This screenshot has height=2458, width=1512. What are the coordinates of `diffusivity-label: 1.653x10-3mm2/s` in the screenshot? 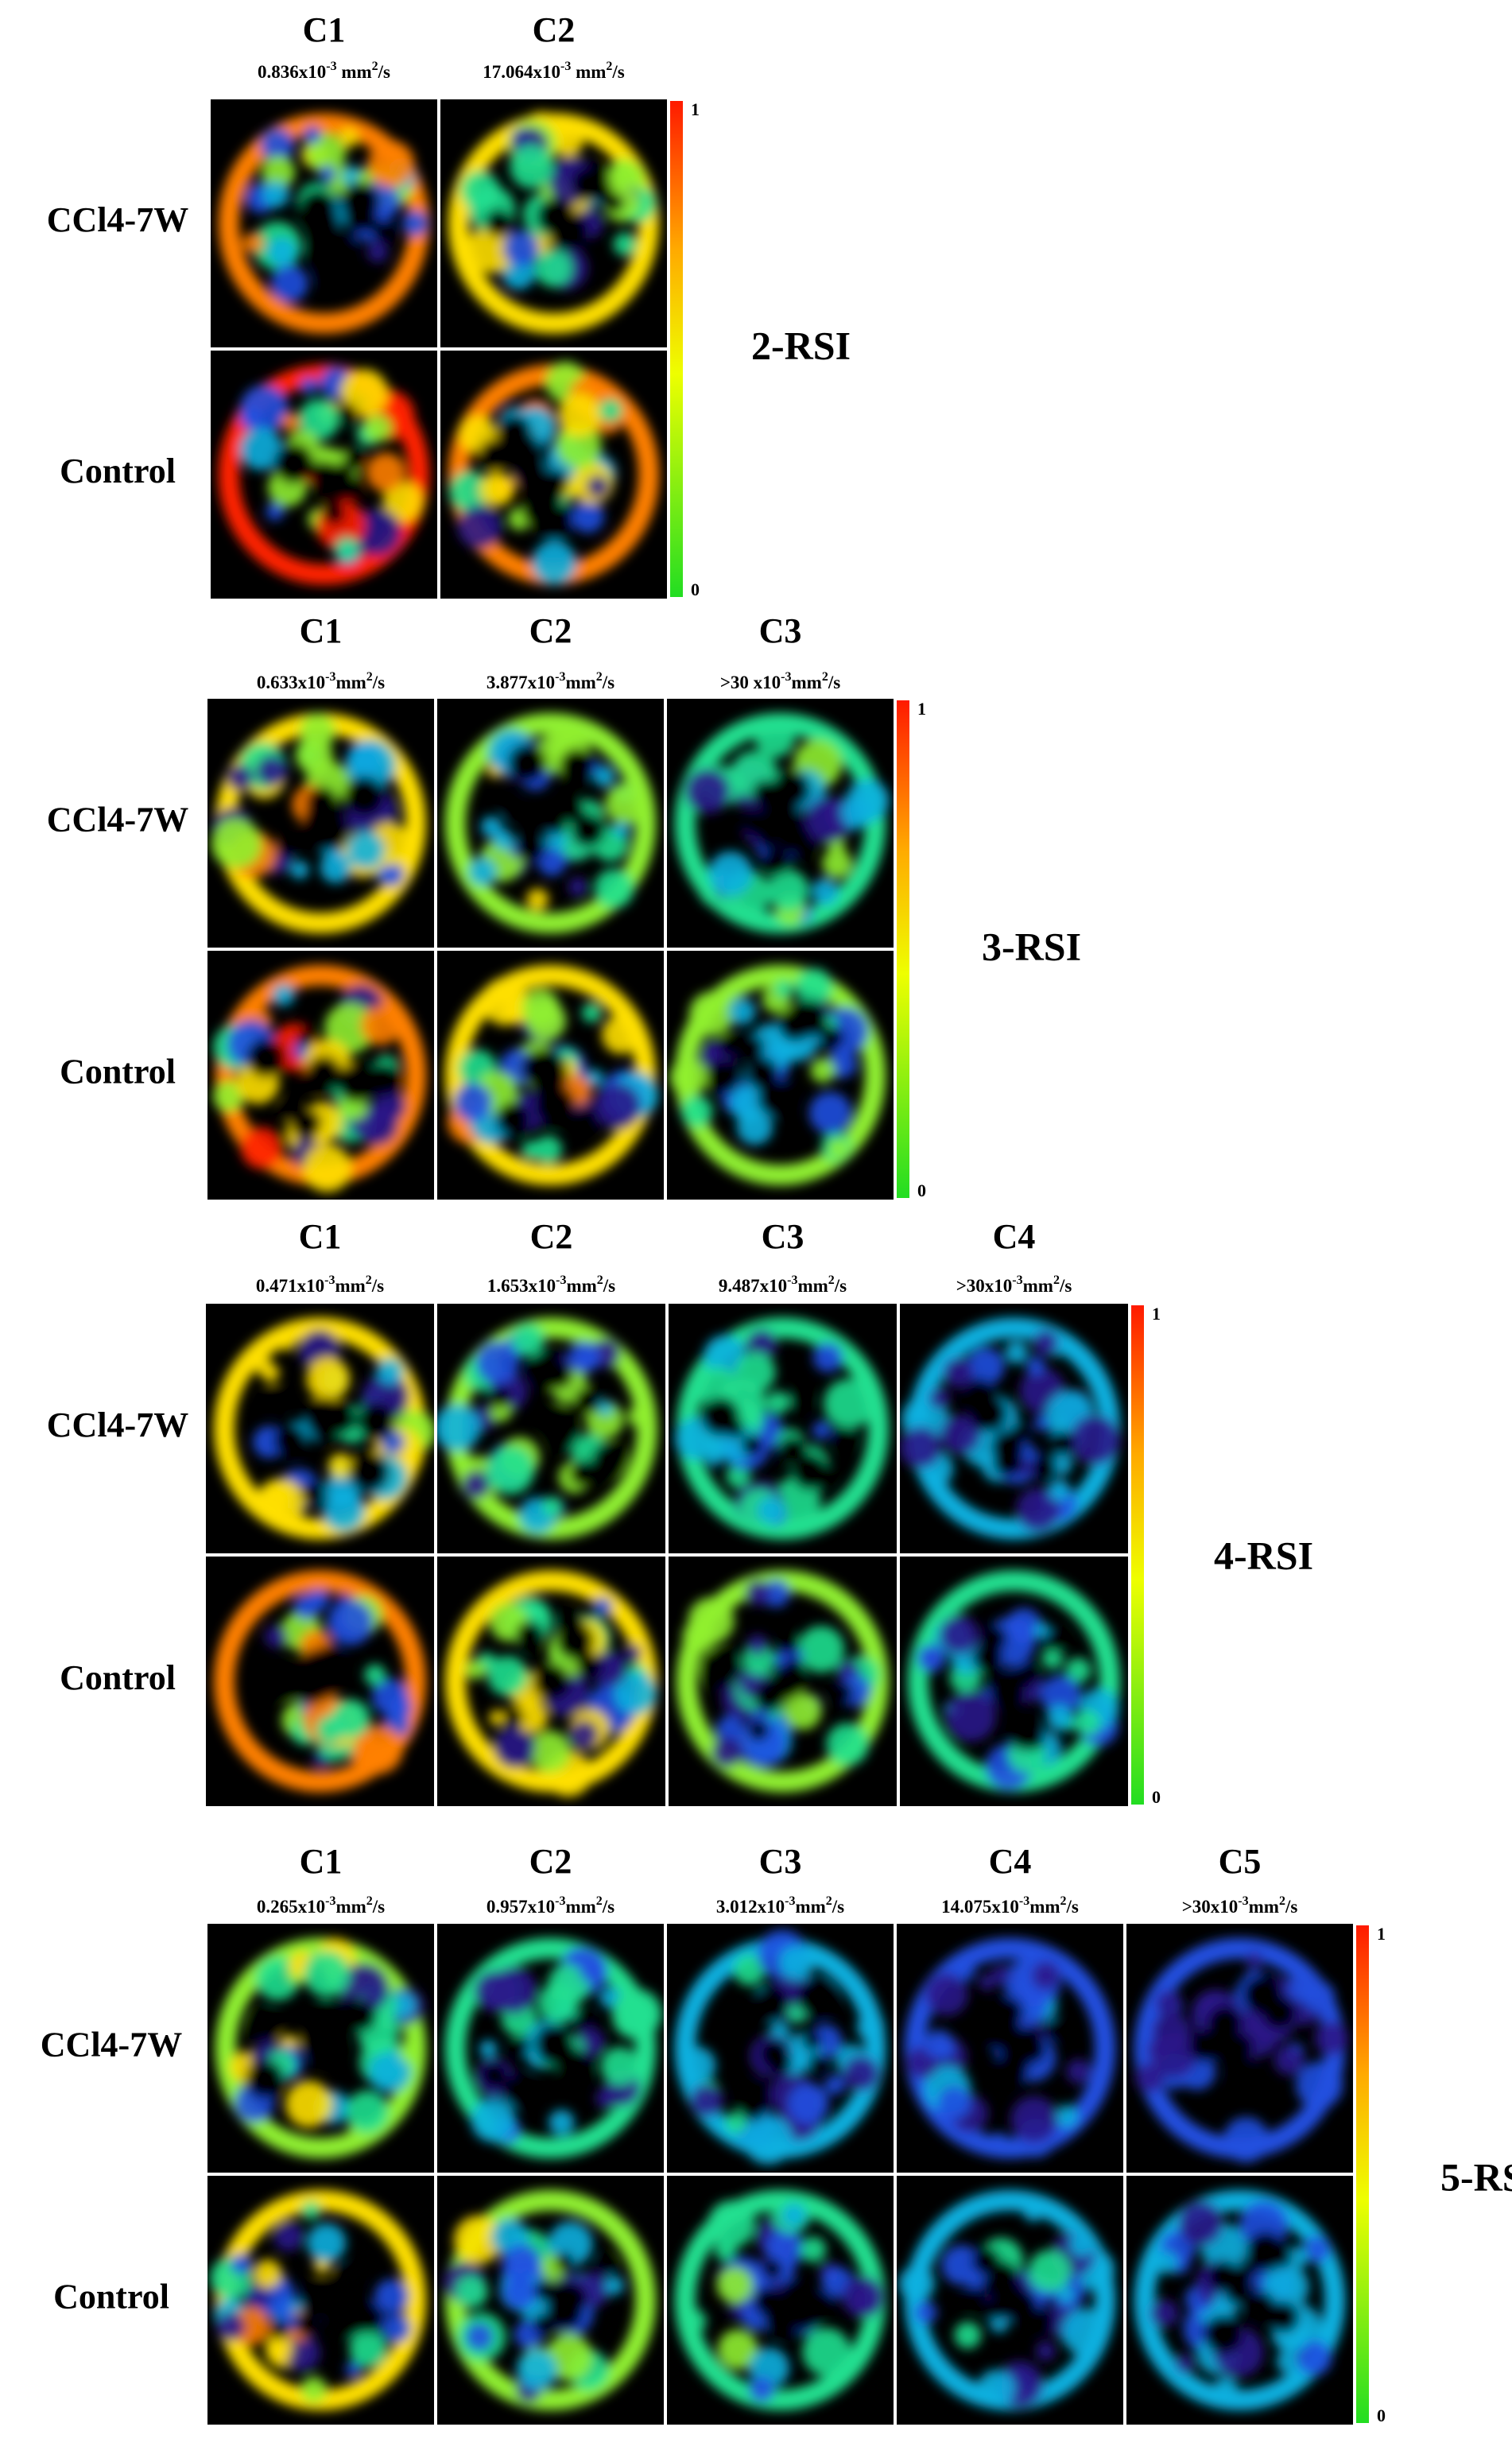 It's located at (551, 1285).